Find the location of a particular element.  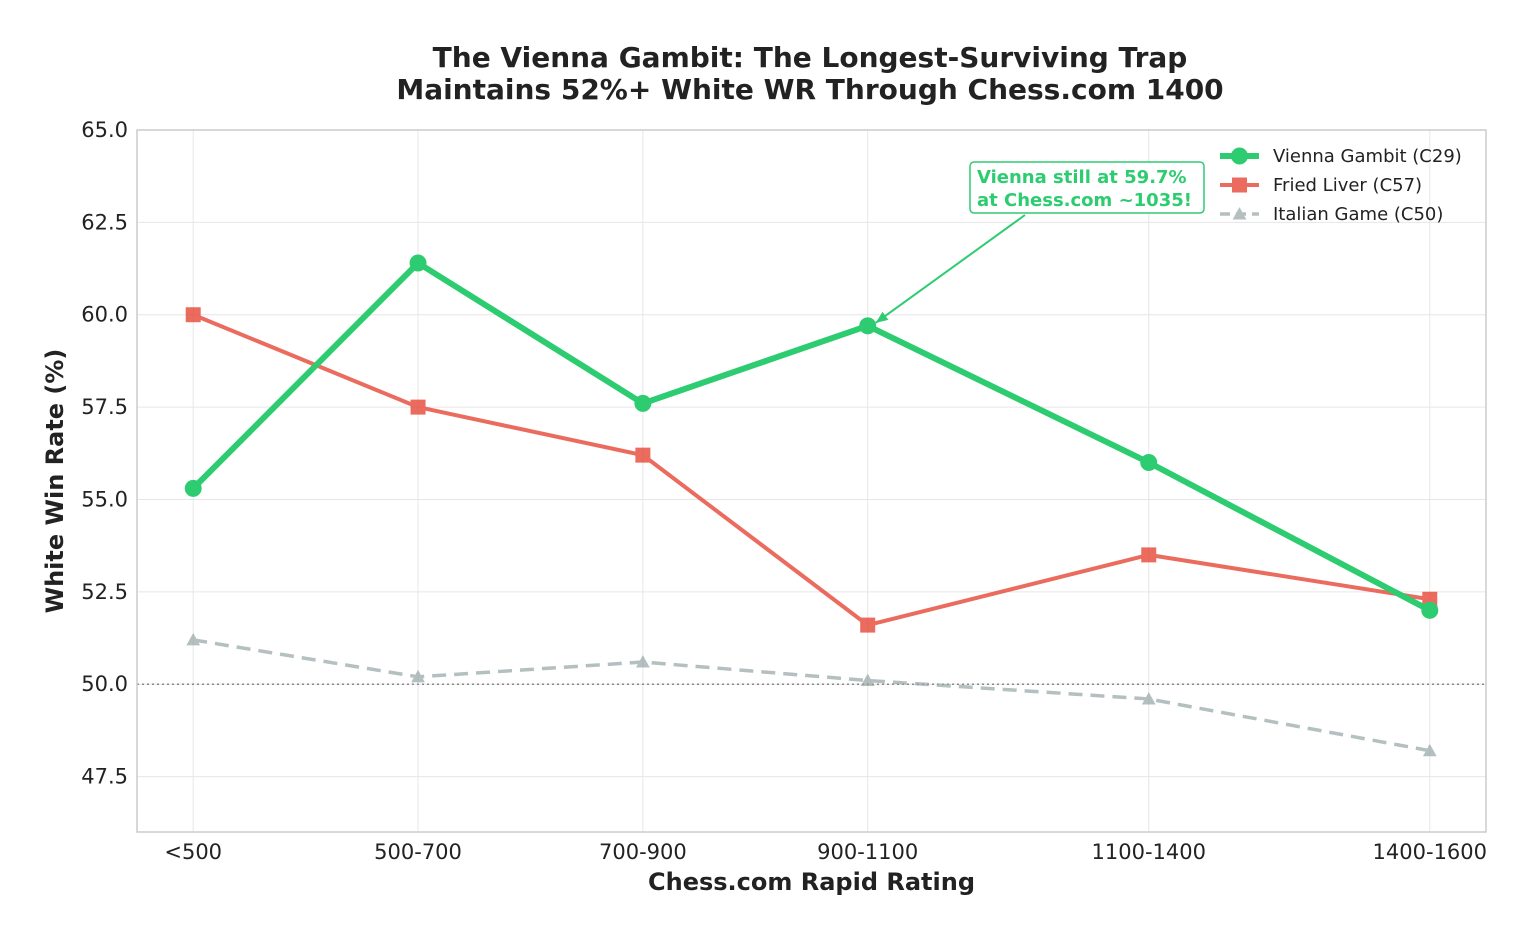

y-tick-label: 50.0 is located at coordinates (104, 684).